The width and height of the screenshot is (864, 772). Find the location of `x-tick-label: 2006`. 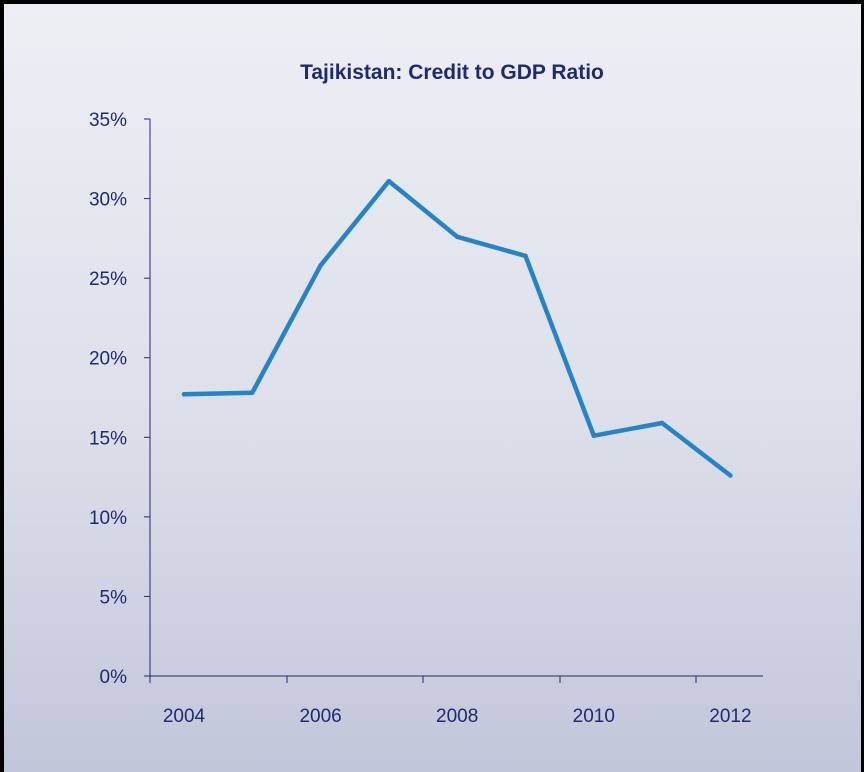

x-tick-label: 2006 is located at coordinates (320, 716).